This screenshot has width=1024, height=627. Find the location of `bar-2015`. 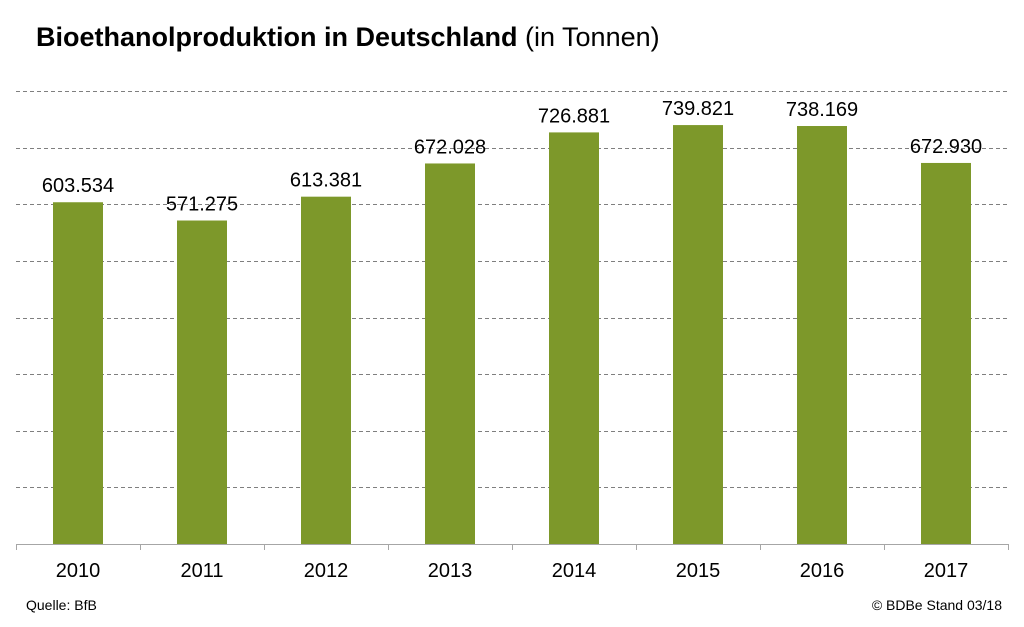

bar-2015 is located at coordinates (698, 334).